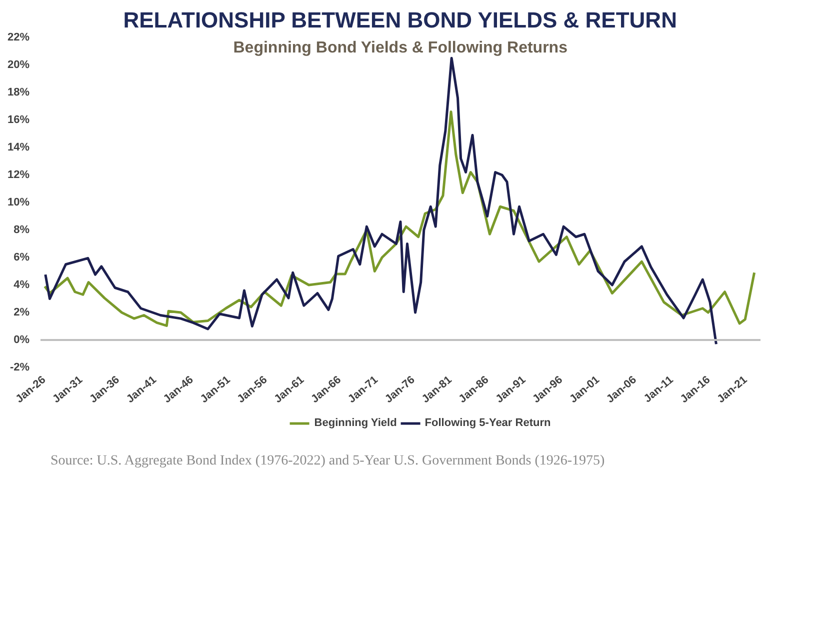 This screenshot has width=834, height=618. What do you see at coordinates (22, 285) in the screenshot?
I see `y-tick-label: 4%` at bounding box center [22, 285].